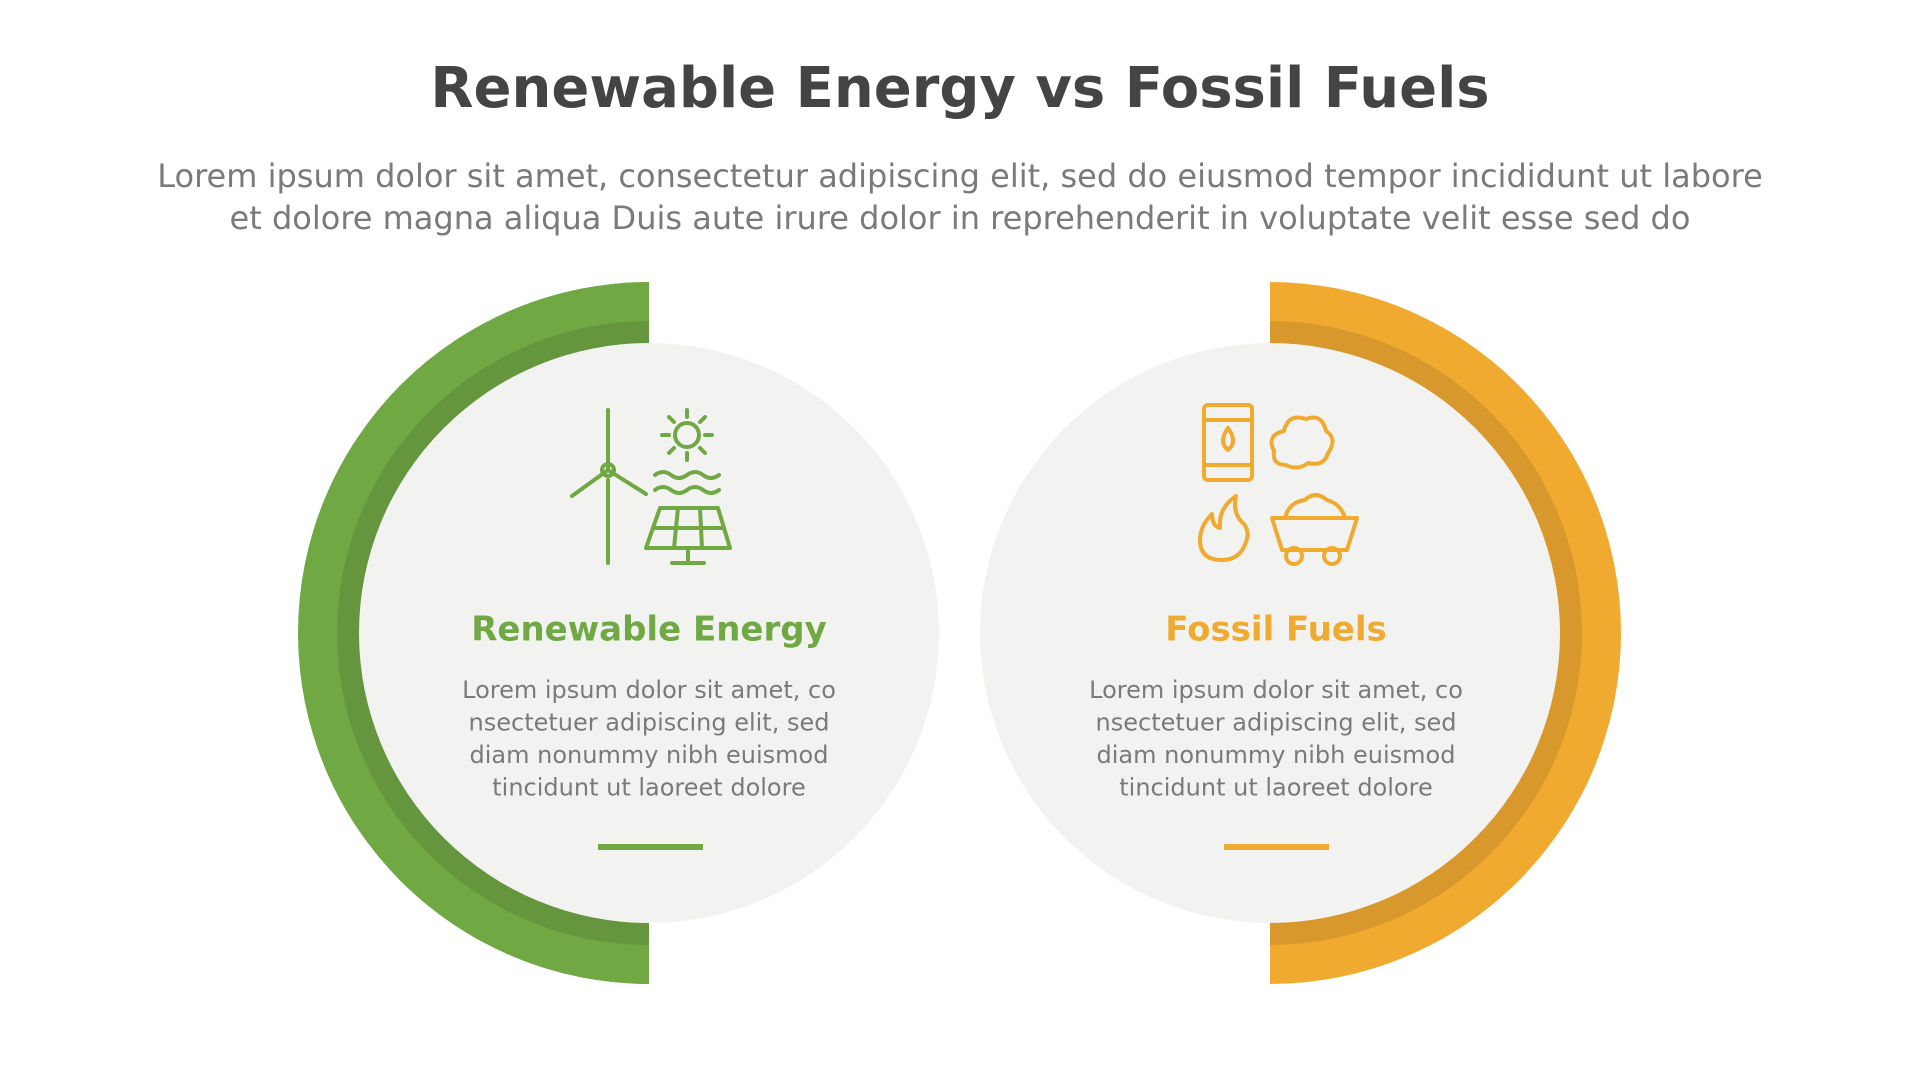  I want to click on panel-title: Renewable Energy, so click(649, 630).